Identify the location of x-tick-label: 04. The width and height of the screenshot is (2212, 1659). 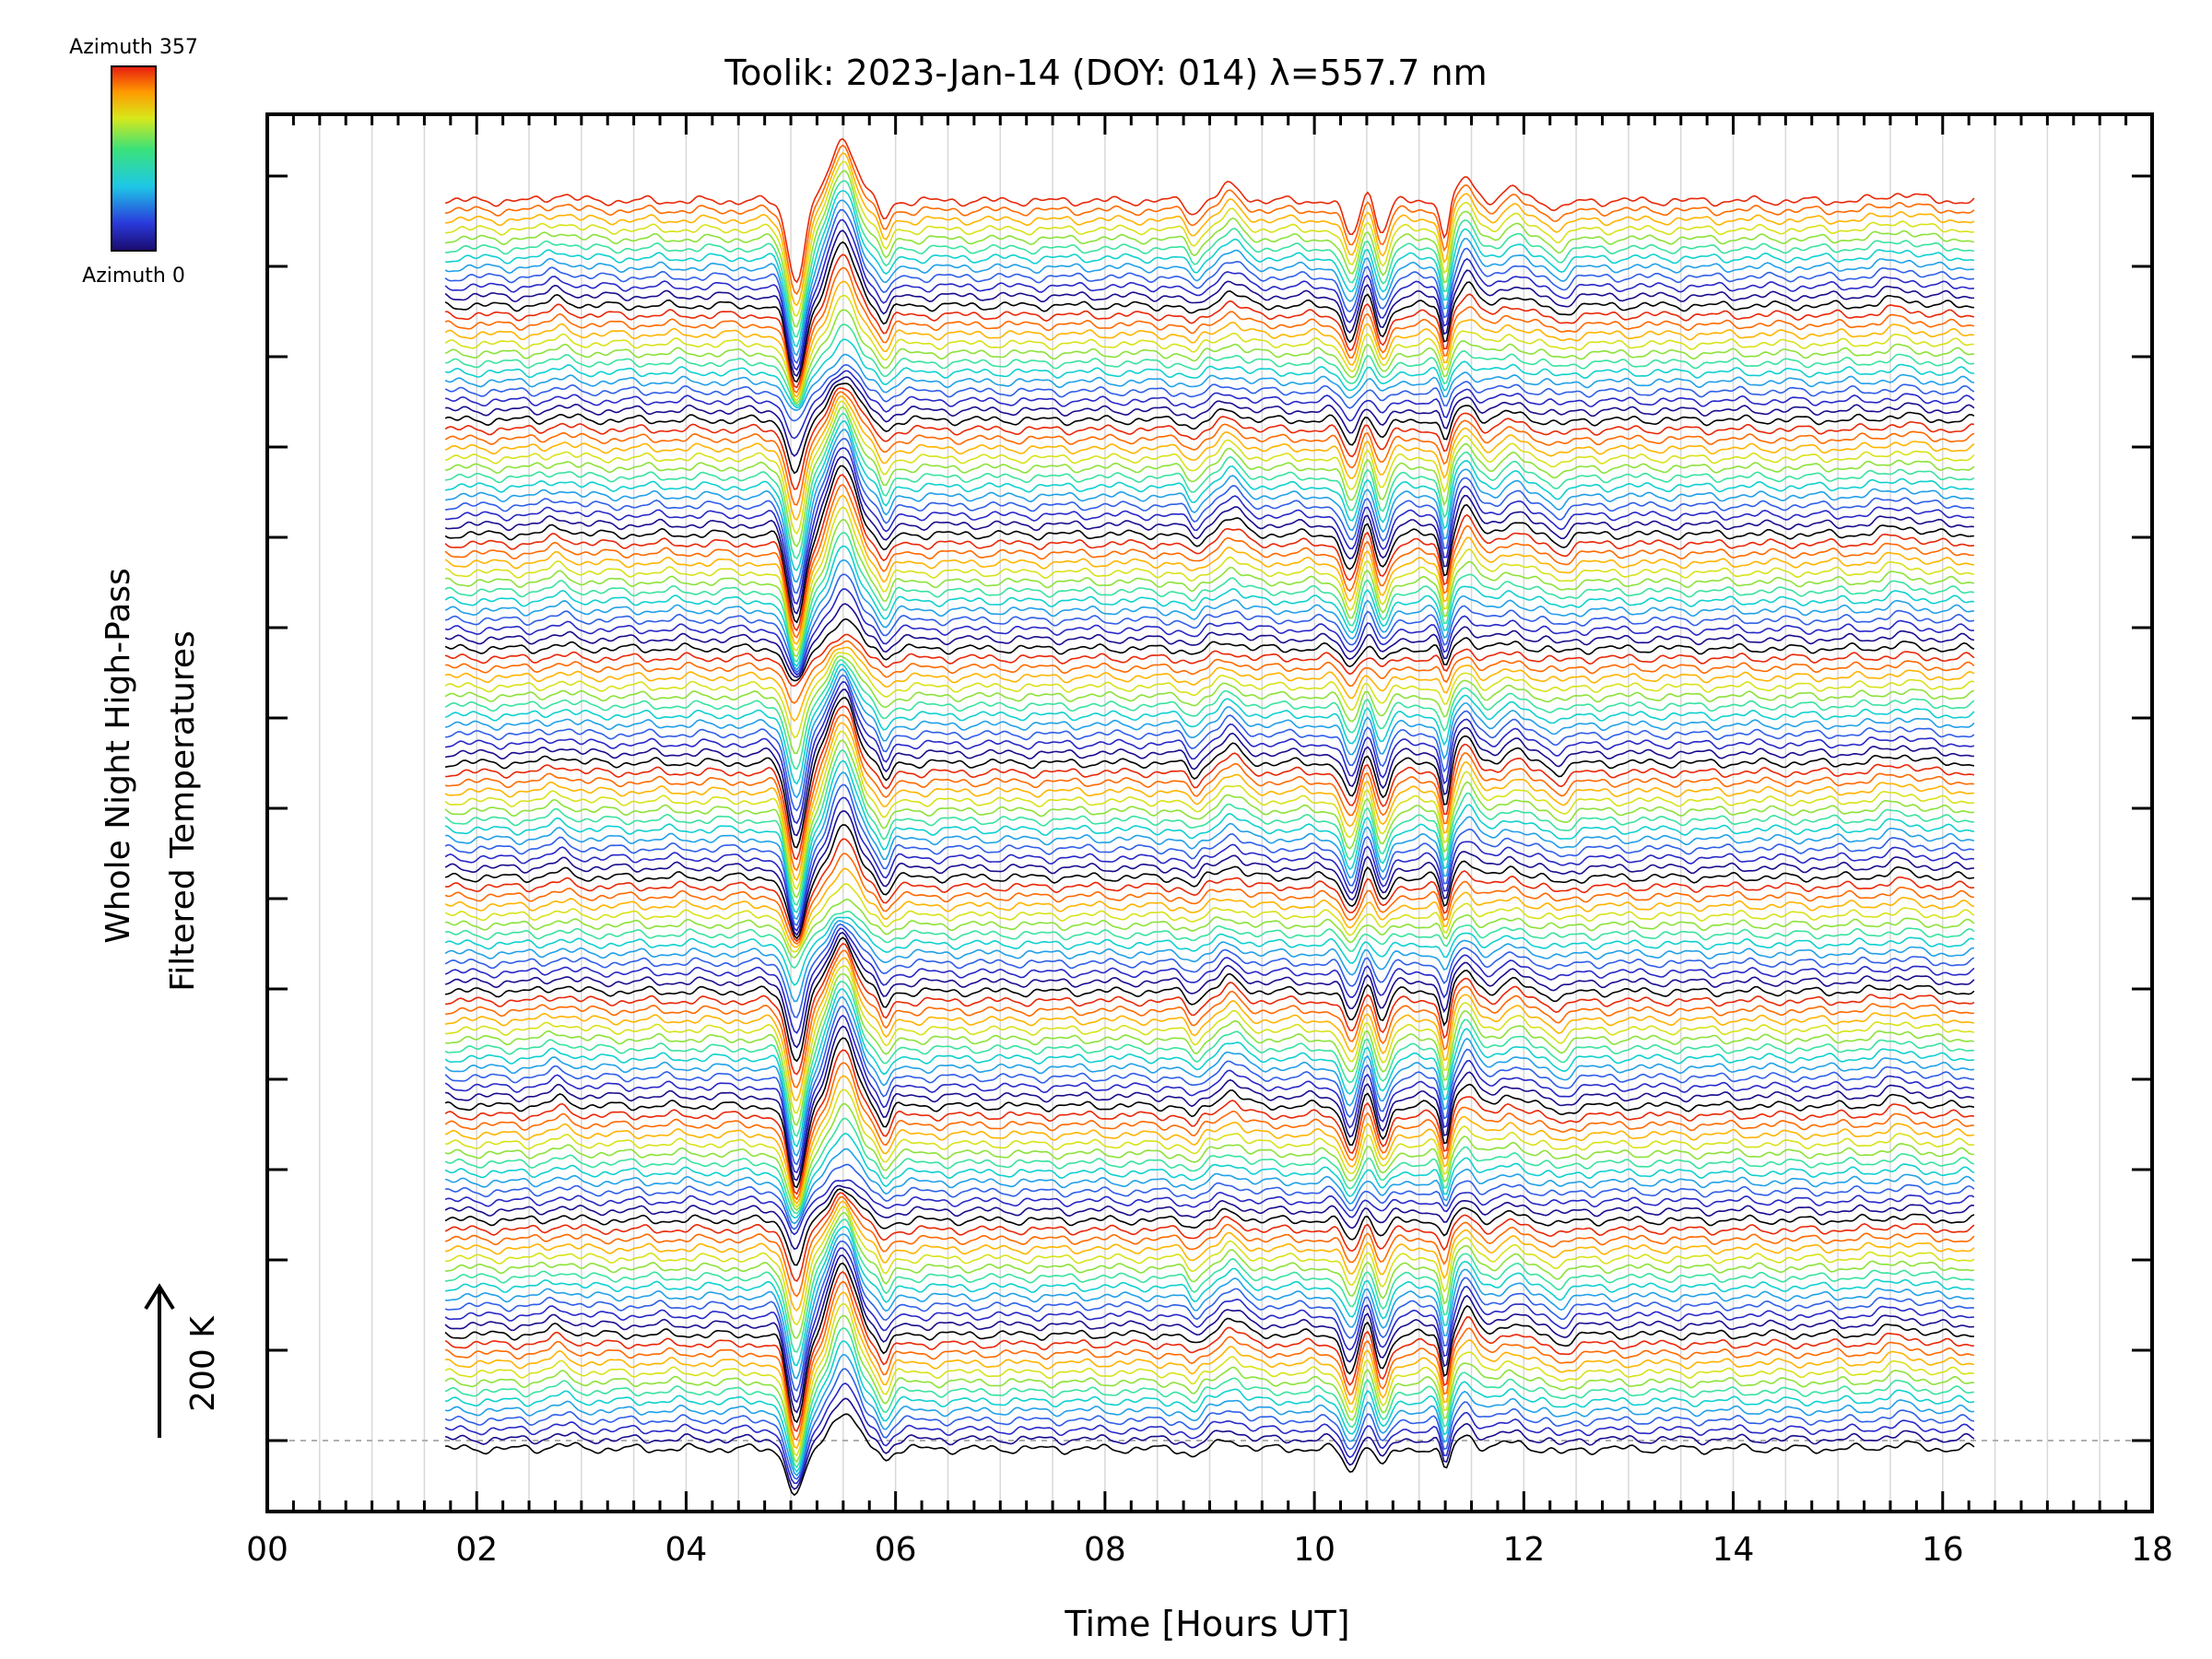
(686, 1550).